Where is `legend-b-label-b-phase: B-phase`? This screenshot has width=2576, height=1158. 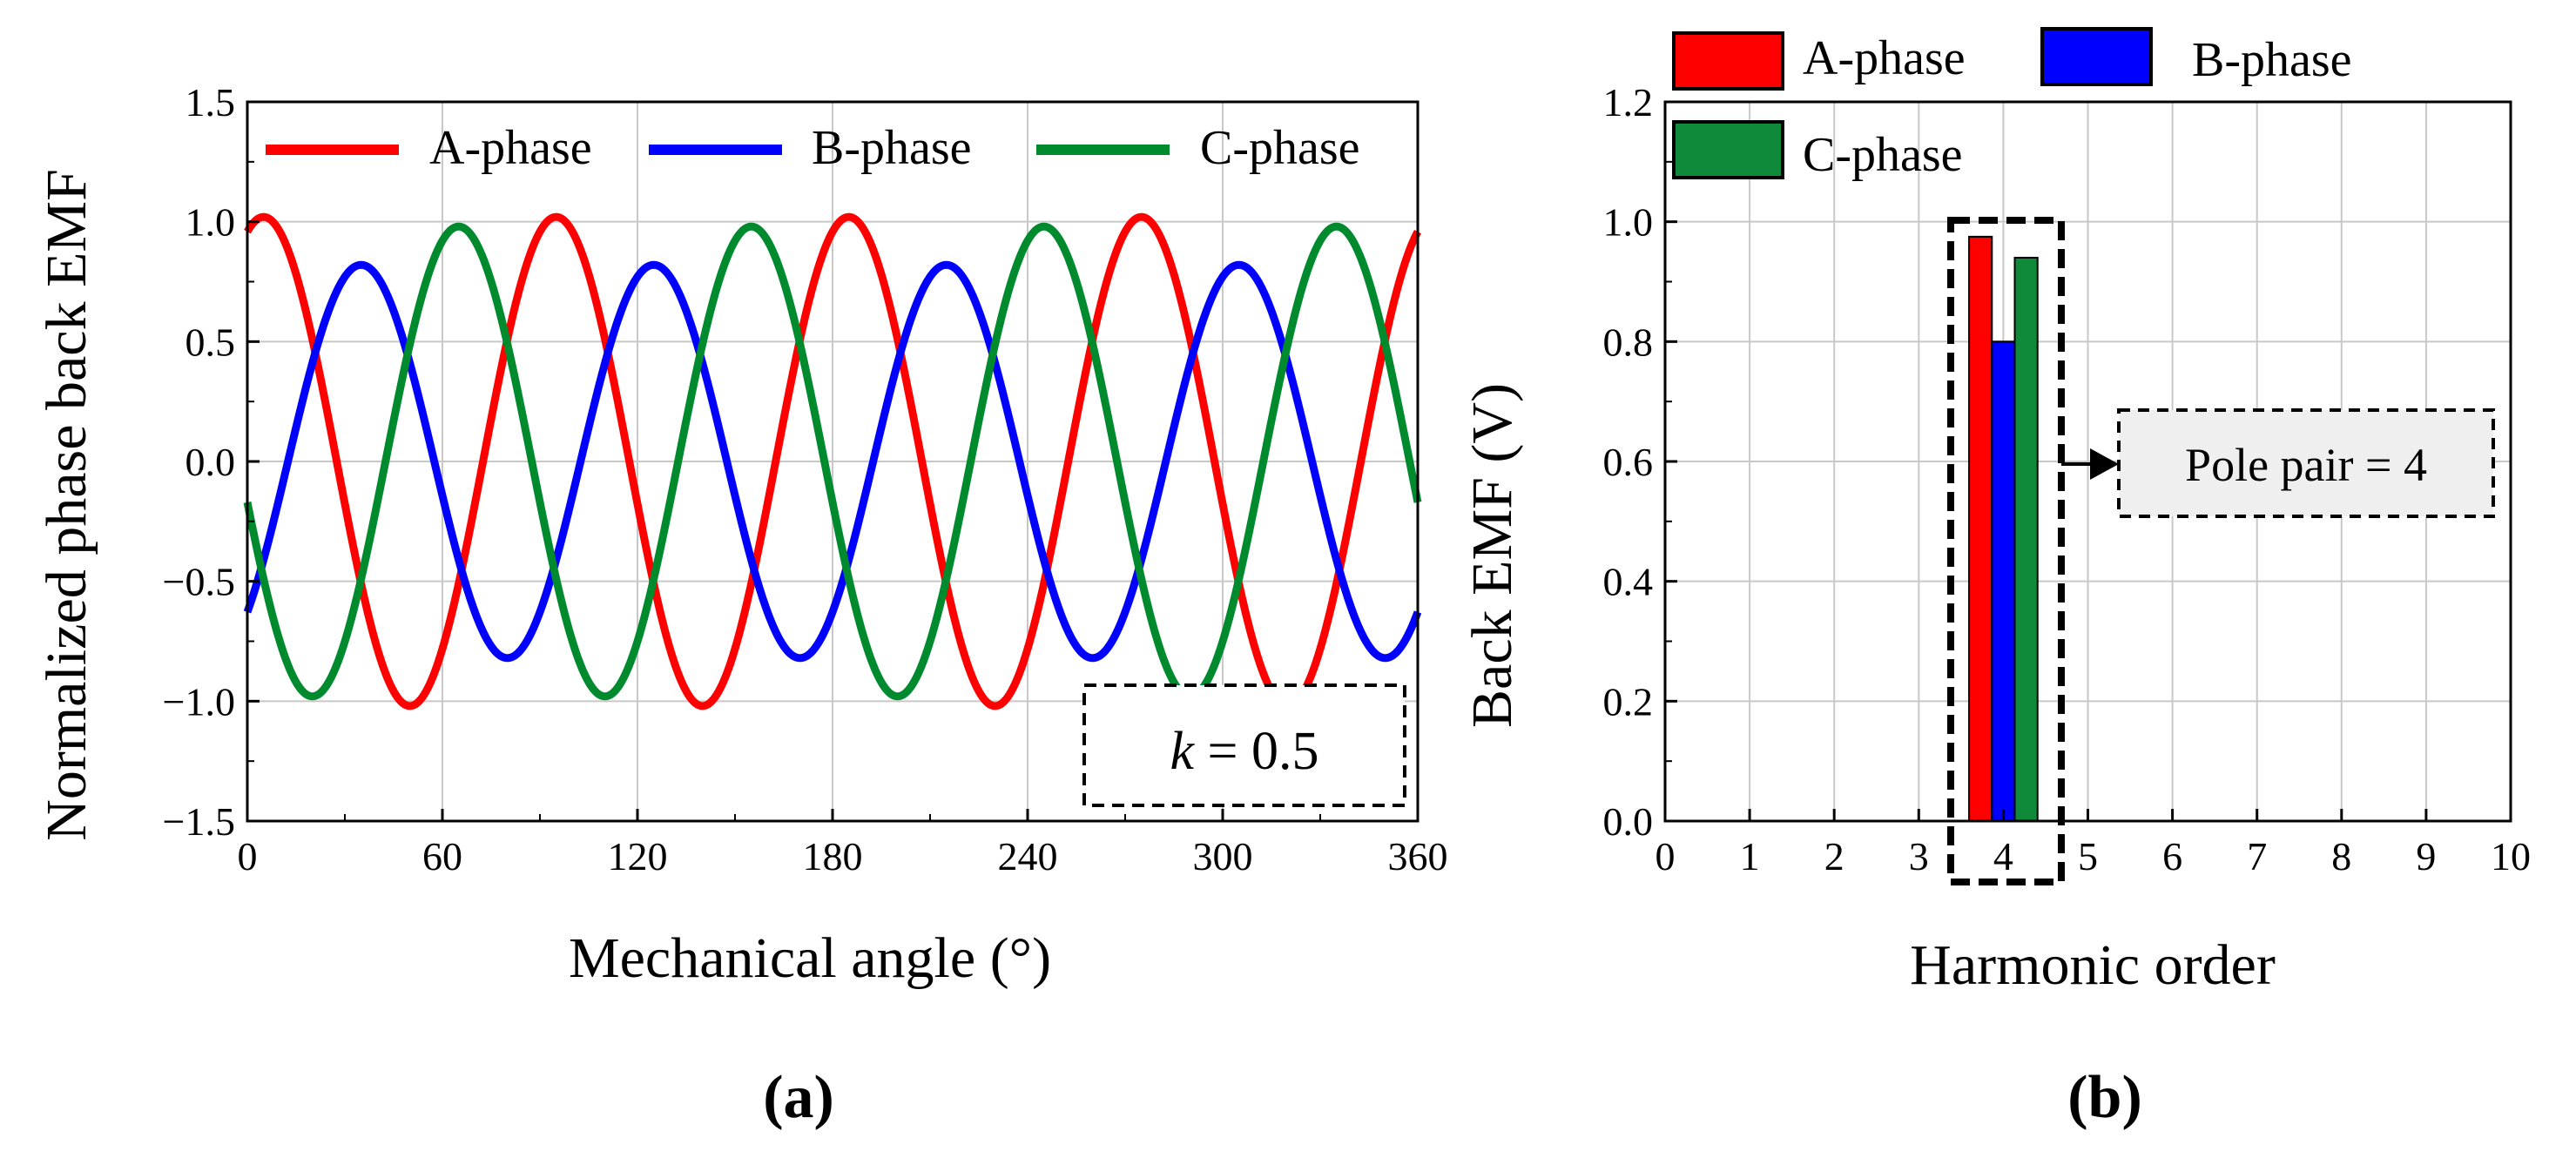 legend-b-label-b-phase: B-phase is located at coordinates (2272, 60).